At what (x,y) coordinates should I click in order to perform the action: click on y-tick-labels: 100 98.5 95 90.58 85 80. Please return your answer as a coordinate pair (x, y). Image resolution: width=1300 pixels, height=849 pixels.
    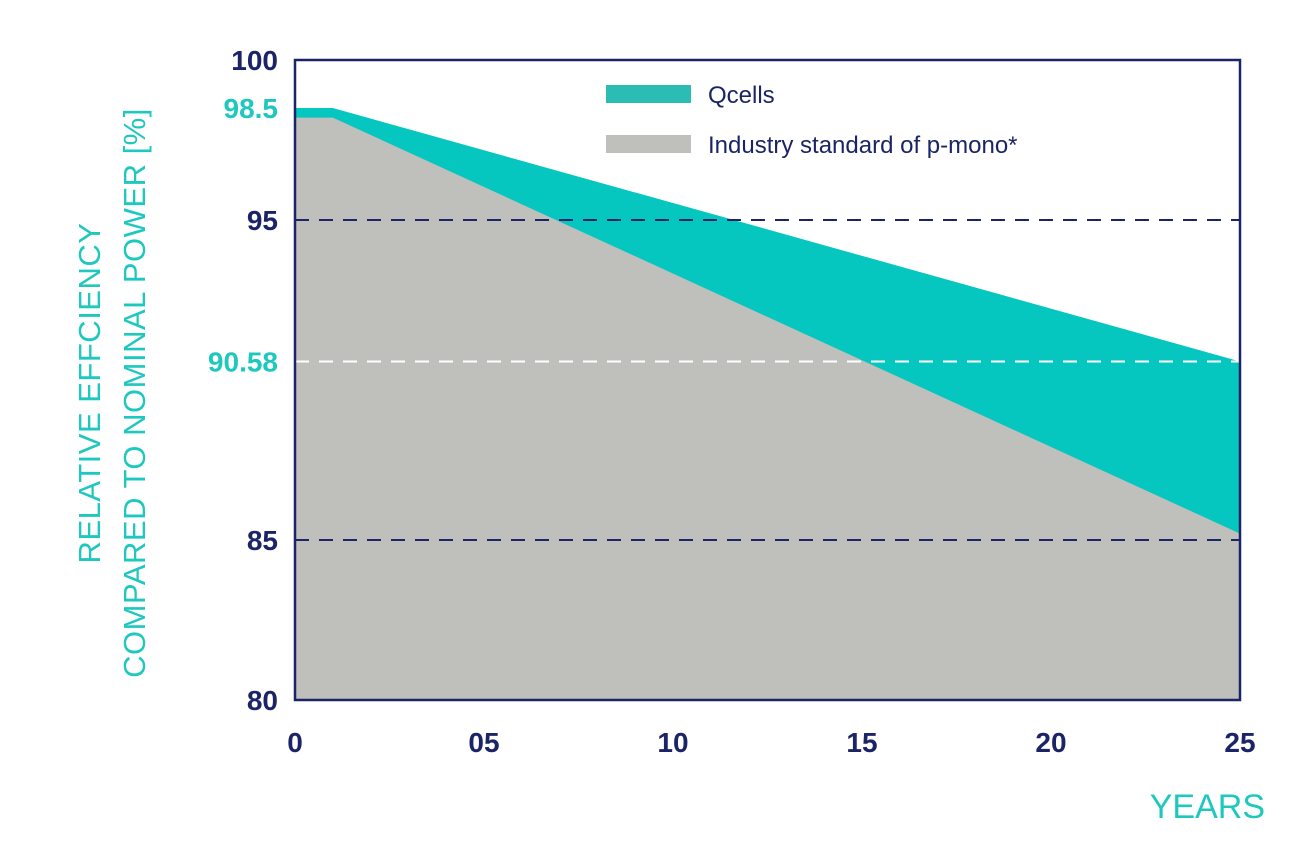
    Looking at the image, I should click on (243, 380).